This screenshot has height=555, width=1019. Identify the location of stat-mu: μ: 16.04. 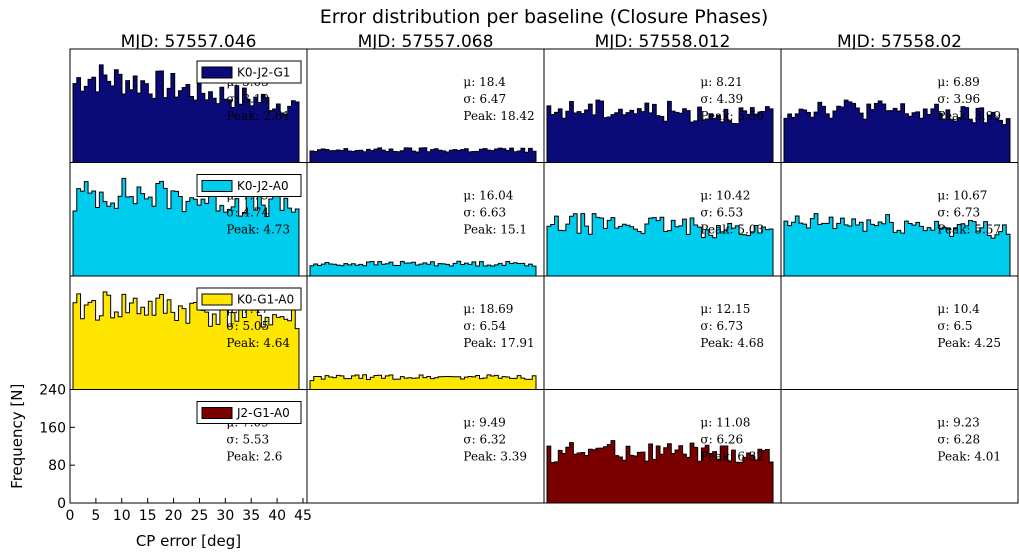
(488, 196).